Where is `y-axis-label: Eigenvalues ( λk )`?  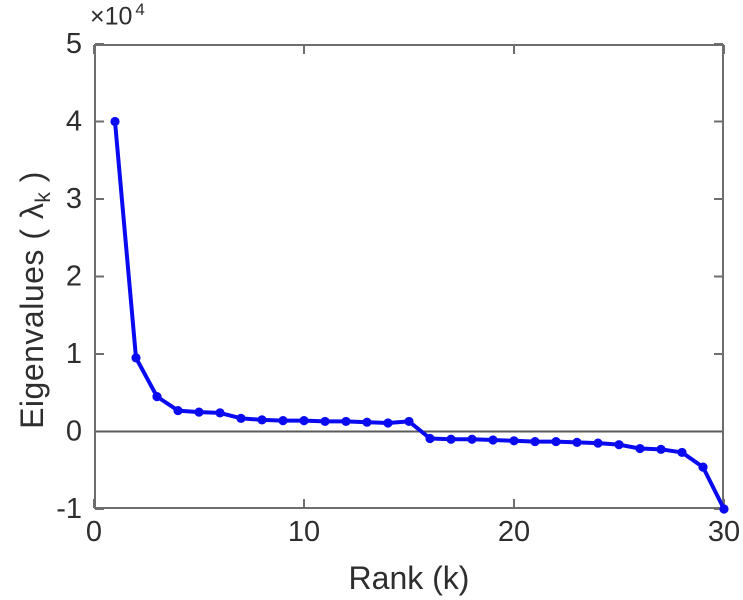 y-axis-label: Eigenvalues ( λk ) is located at coordinates (35, 300).